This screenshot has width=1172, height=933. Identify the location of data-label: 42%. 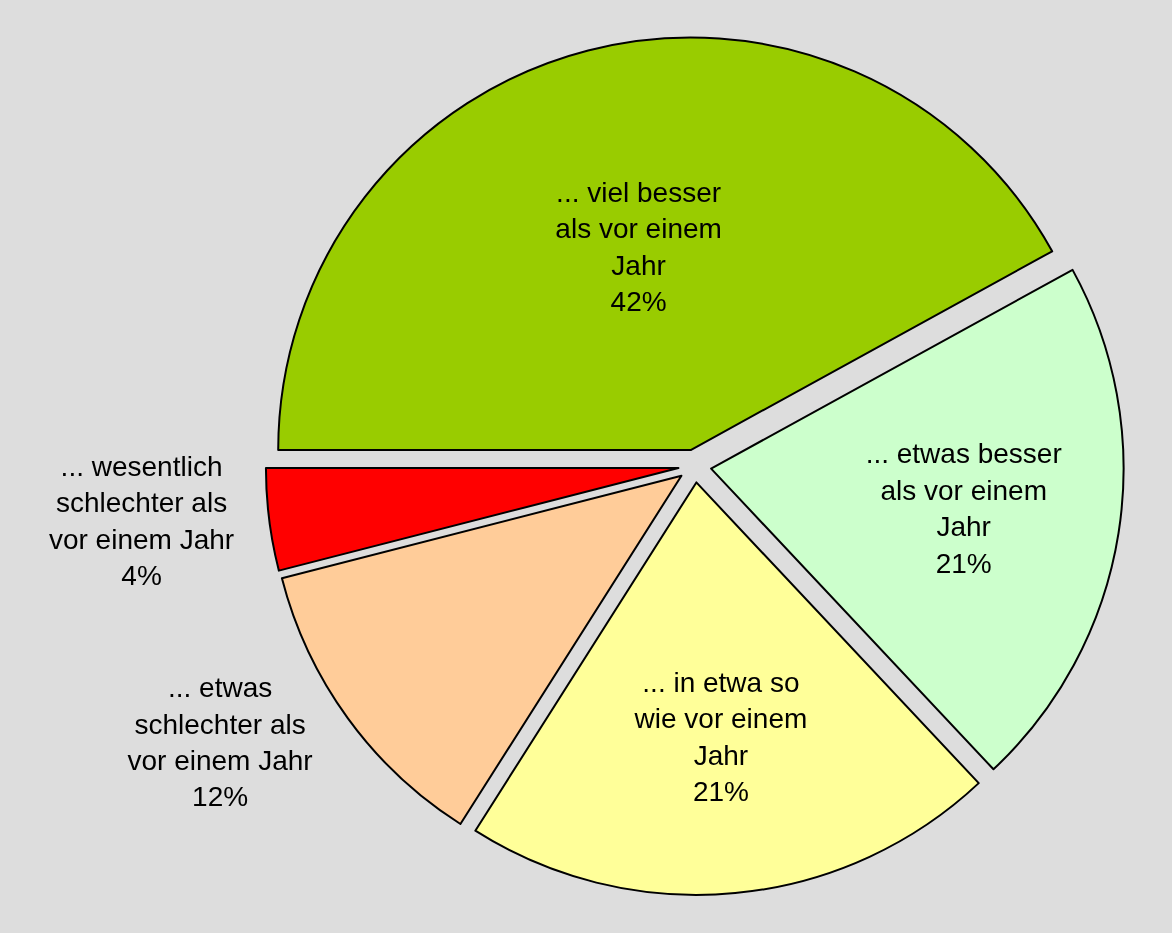
(638, 302).